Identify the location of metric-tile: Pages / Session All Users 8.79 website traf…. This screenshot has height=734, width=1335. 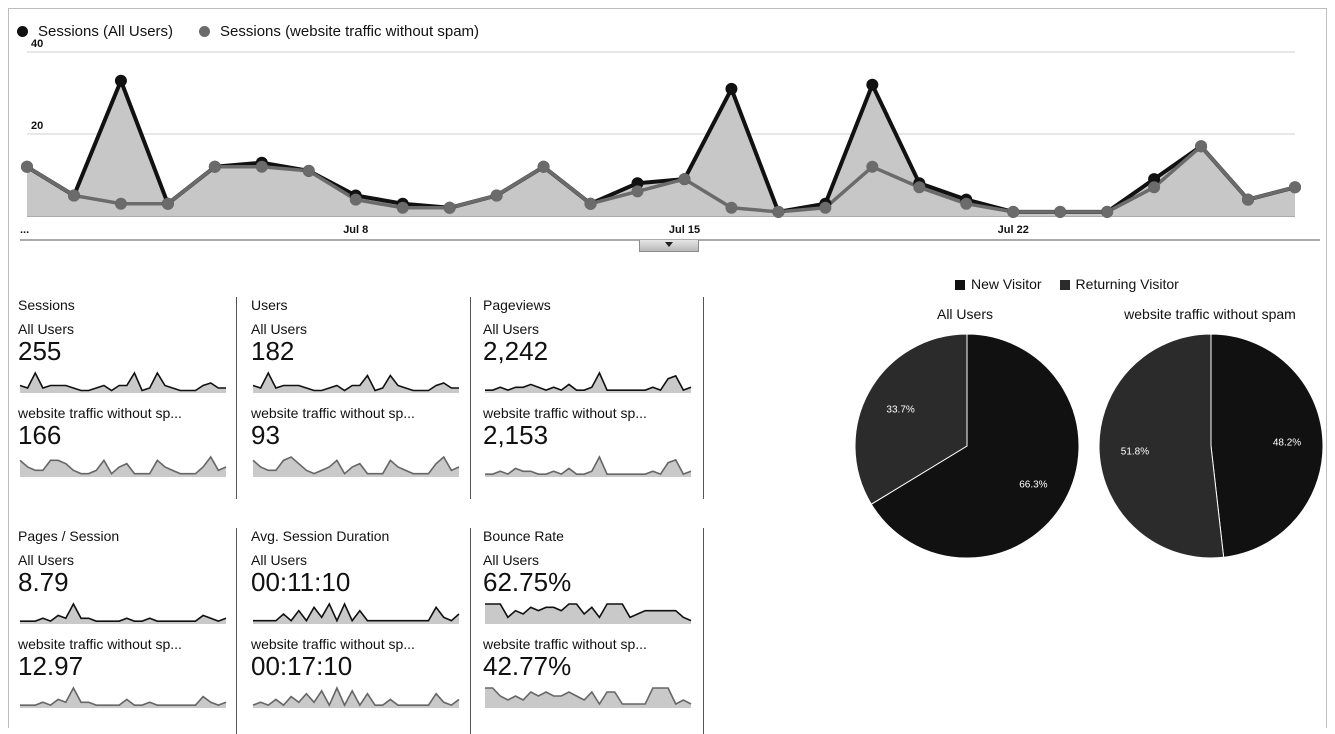
(125, 619).